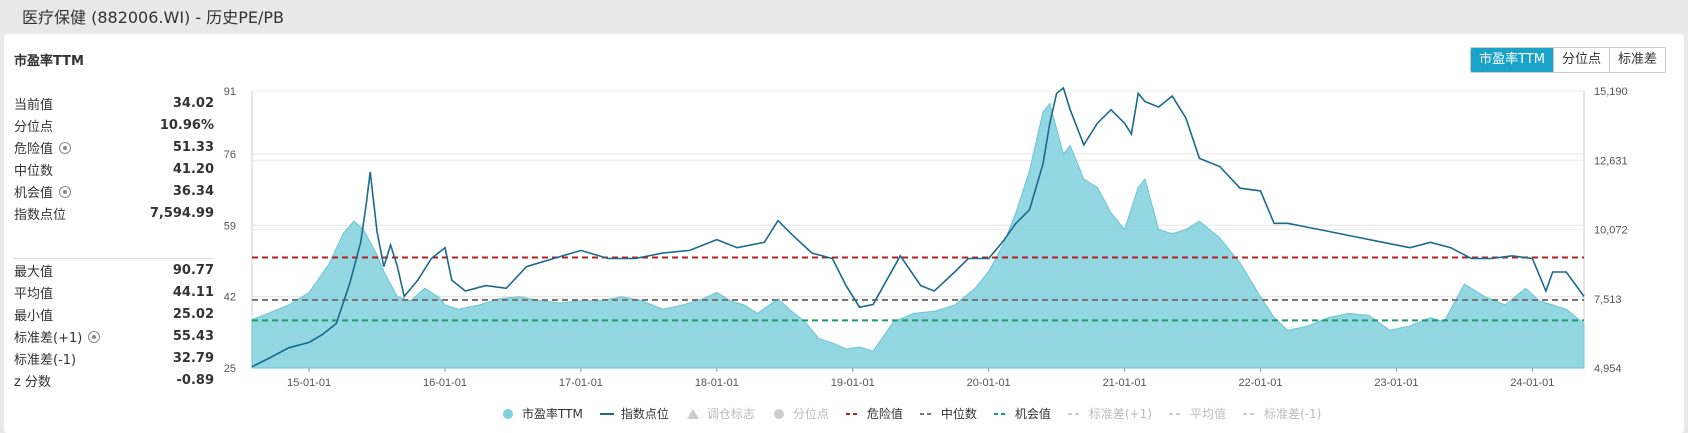 This screenshot has height=433, width=1688. Describe the element at coordinates (230, 92) in the screenshot. I see `left-tick-label: 91` at that location.